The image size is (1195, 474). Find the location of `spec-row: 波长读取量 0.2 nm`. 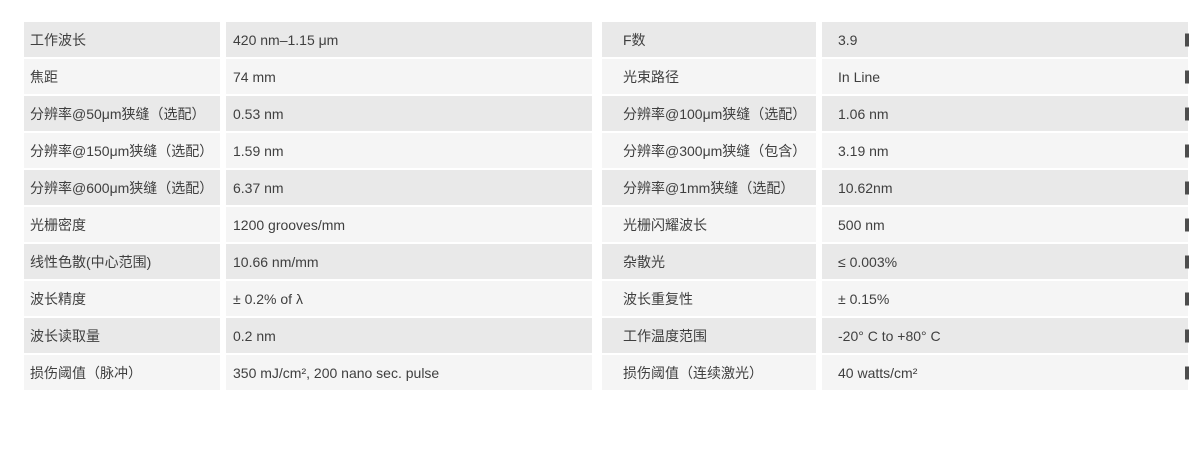

spec-row: 波长读取量 0.2 nm is located at coordinates (308, 336).